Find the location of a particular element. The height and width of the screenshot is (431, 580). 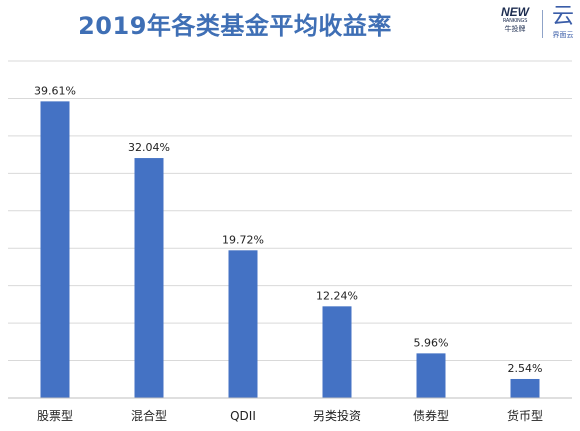

category-label-3: 另类投资 is located at coordinates (337, 415).